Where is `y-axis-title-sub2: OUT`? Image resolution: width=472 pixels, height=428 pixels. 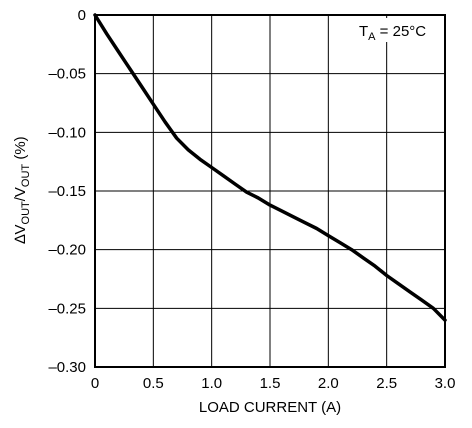
y-axis-title-sub2: OUT is located at coordinates (26, 176).